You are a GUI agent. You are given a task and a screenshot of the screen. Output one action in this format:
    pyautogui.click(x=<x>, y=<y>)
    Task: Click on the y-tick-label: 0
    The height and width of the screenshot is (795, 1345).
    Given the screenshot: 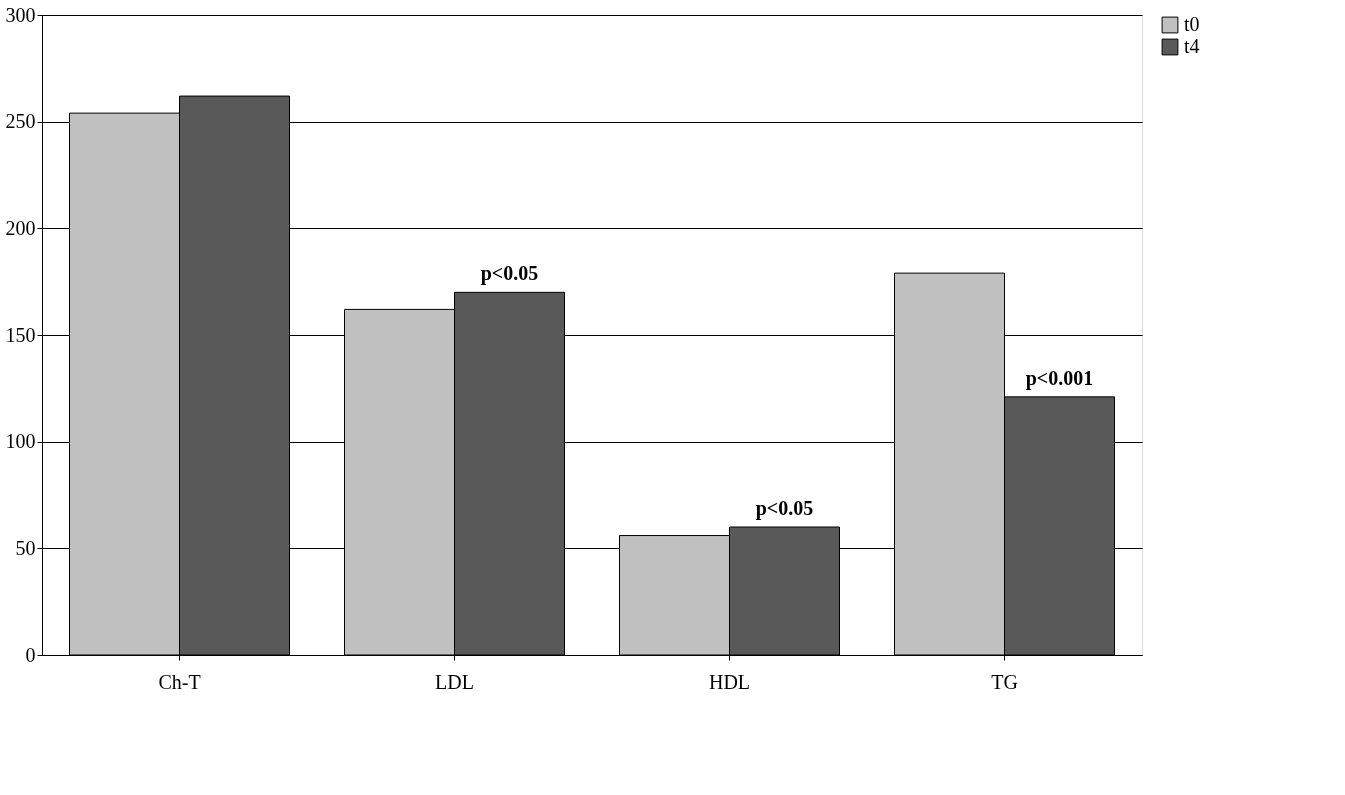 What is the action you would take?
    pyautogui.click(x=30, y=654)
    